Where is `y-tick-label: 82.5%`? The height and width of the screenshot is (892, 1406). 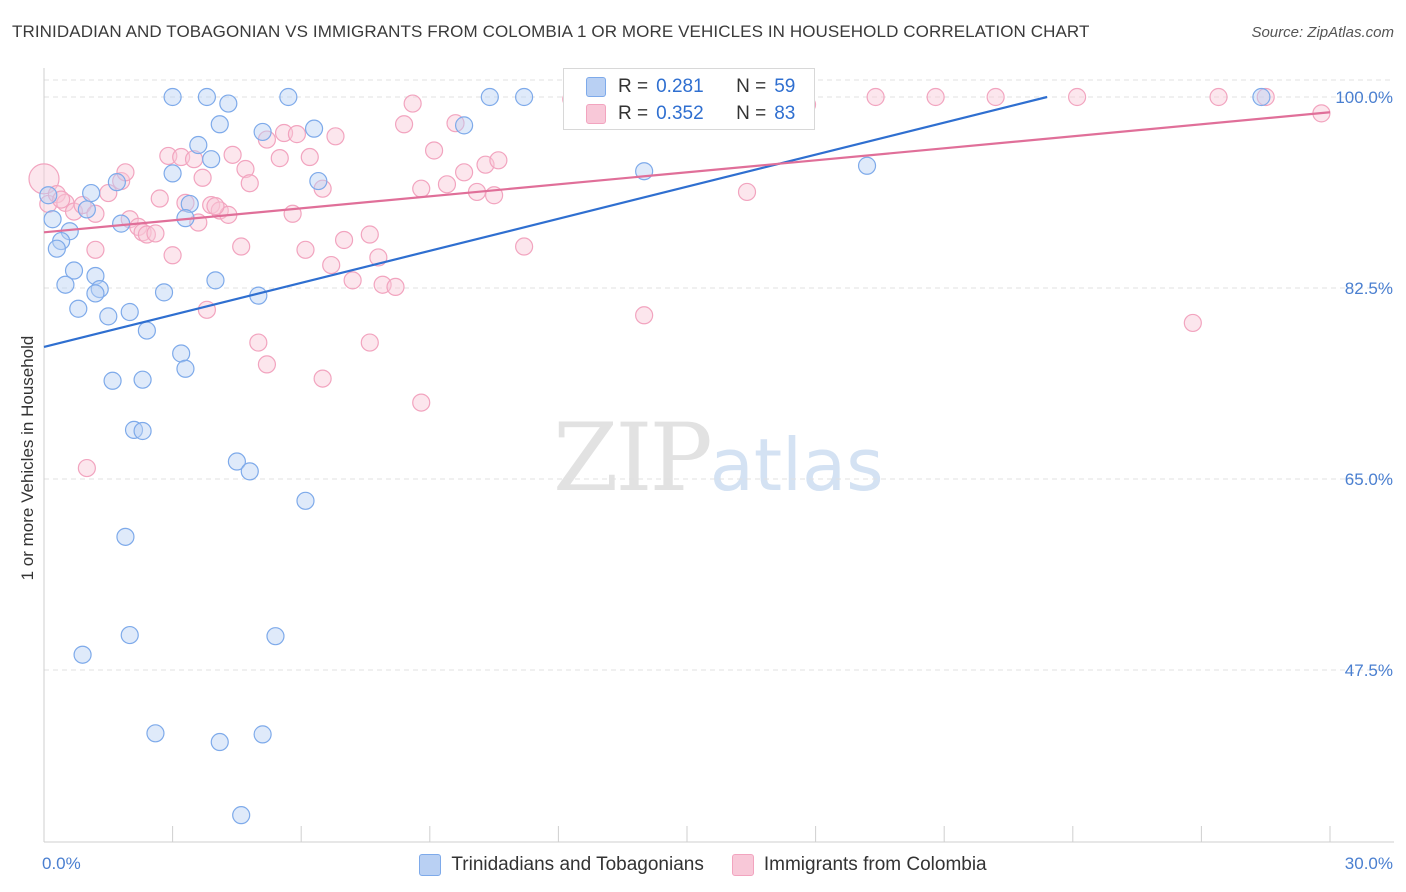
y-tick-label: 82.5% is located at coordinates (1369, 288).